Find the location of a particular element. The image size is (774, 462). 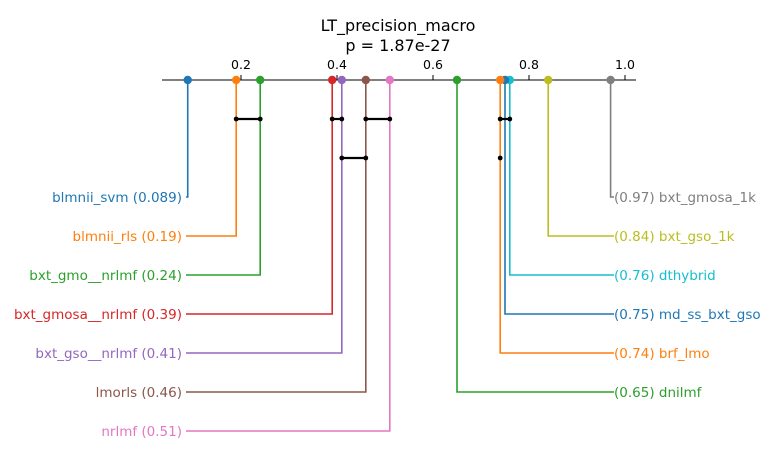

axis-ticks: 0.2 0.4 0.6 0.8 1.0 is located at coordinates (433, 68).